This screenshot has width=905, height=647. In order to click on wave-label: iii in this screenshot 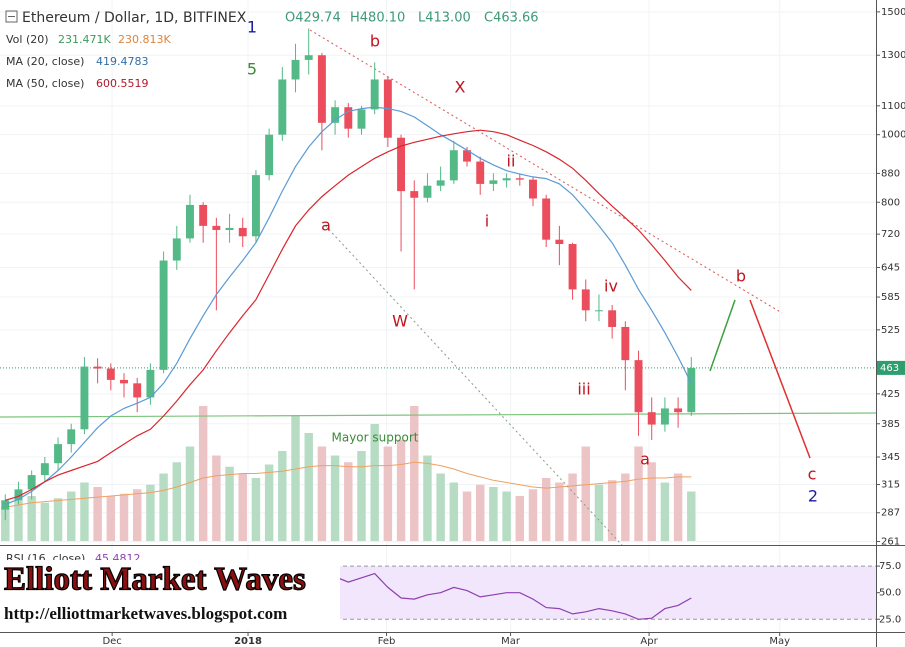, I will do `click(583, 389)`.